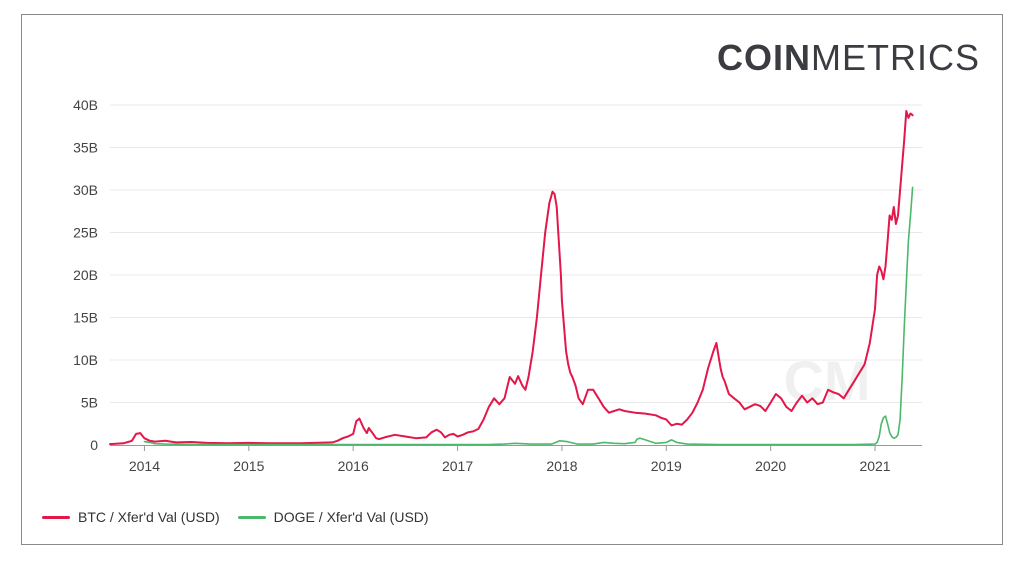 The width and height of the screenshot is (1024, 567). I want to click on legend-swatch-doge, so click(251, 517).